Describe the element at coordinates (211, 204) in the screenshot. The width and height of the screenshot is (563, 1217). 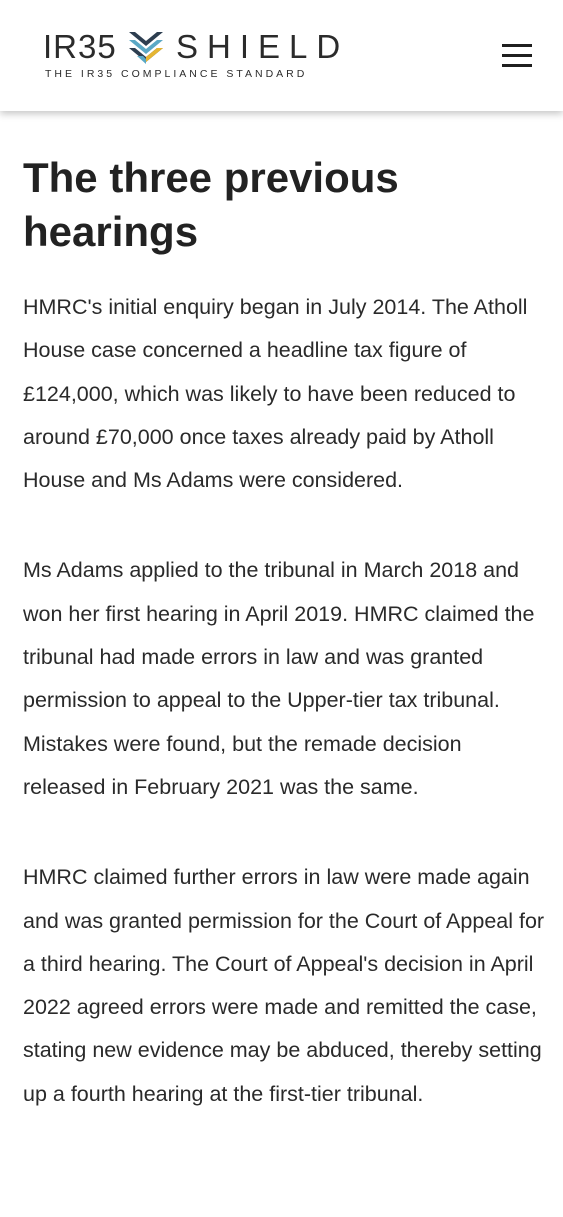
I see `page-title: The three previous hearings` at that location.